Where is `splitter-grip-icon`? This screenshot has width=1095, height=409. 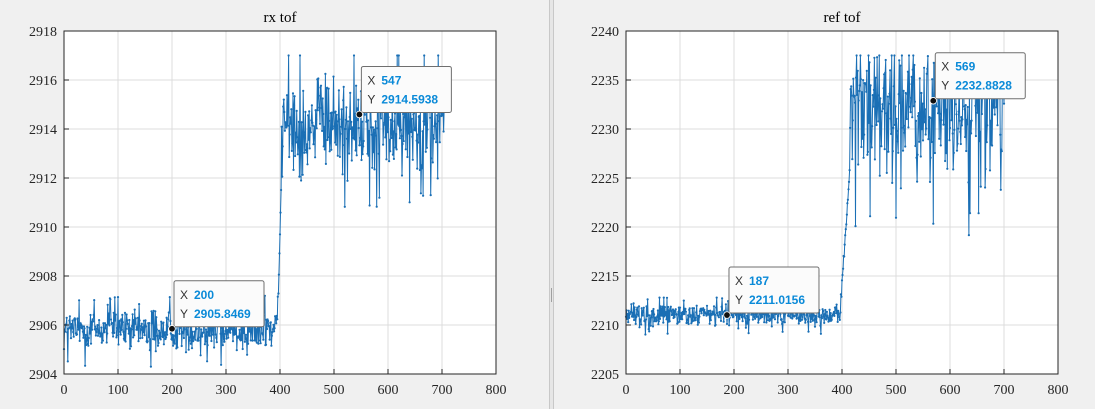
splitter-grip-icon is located at coordinates (551, 295).